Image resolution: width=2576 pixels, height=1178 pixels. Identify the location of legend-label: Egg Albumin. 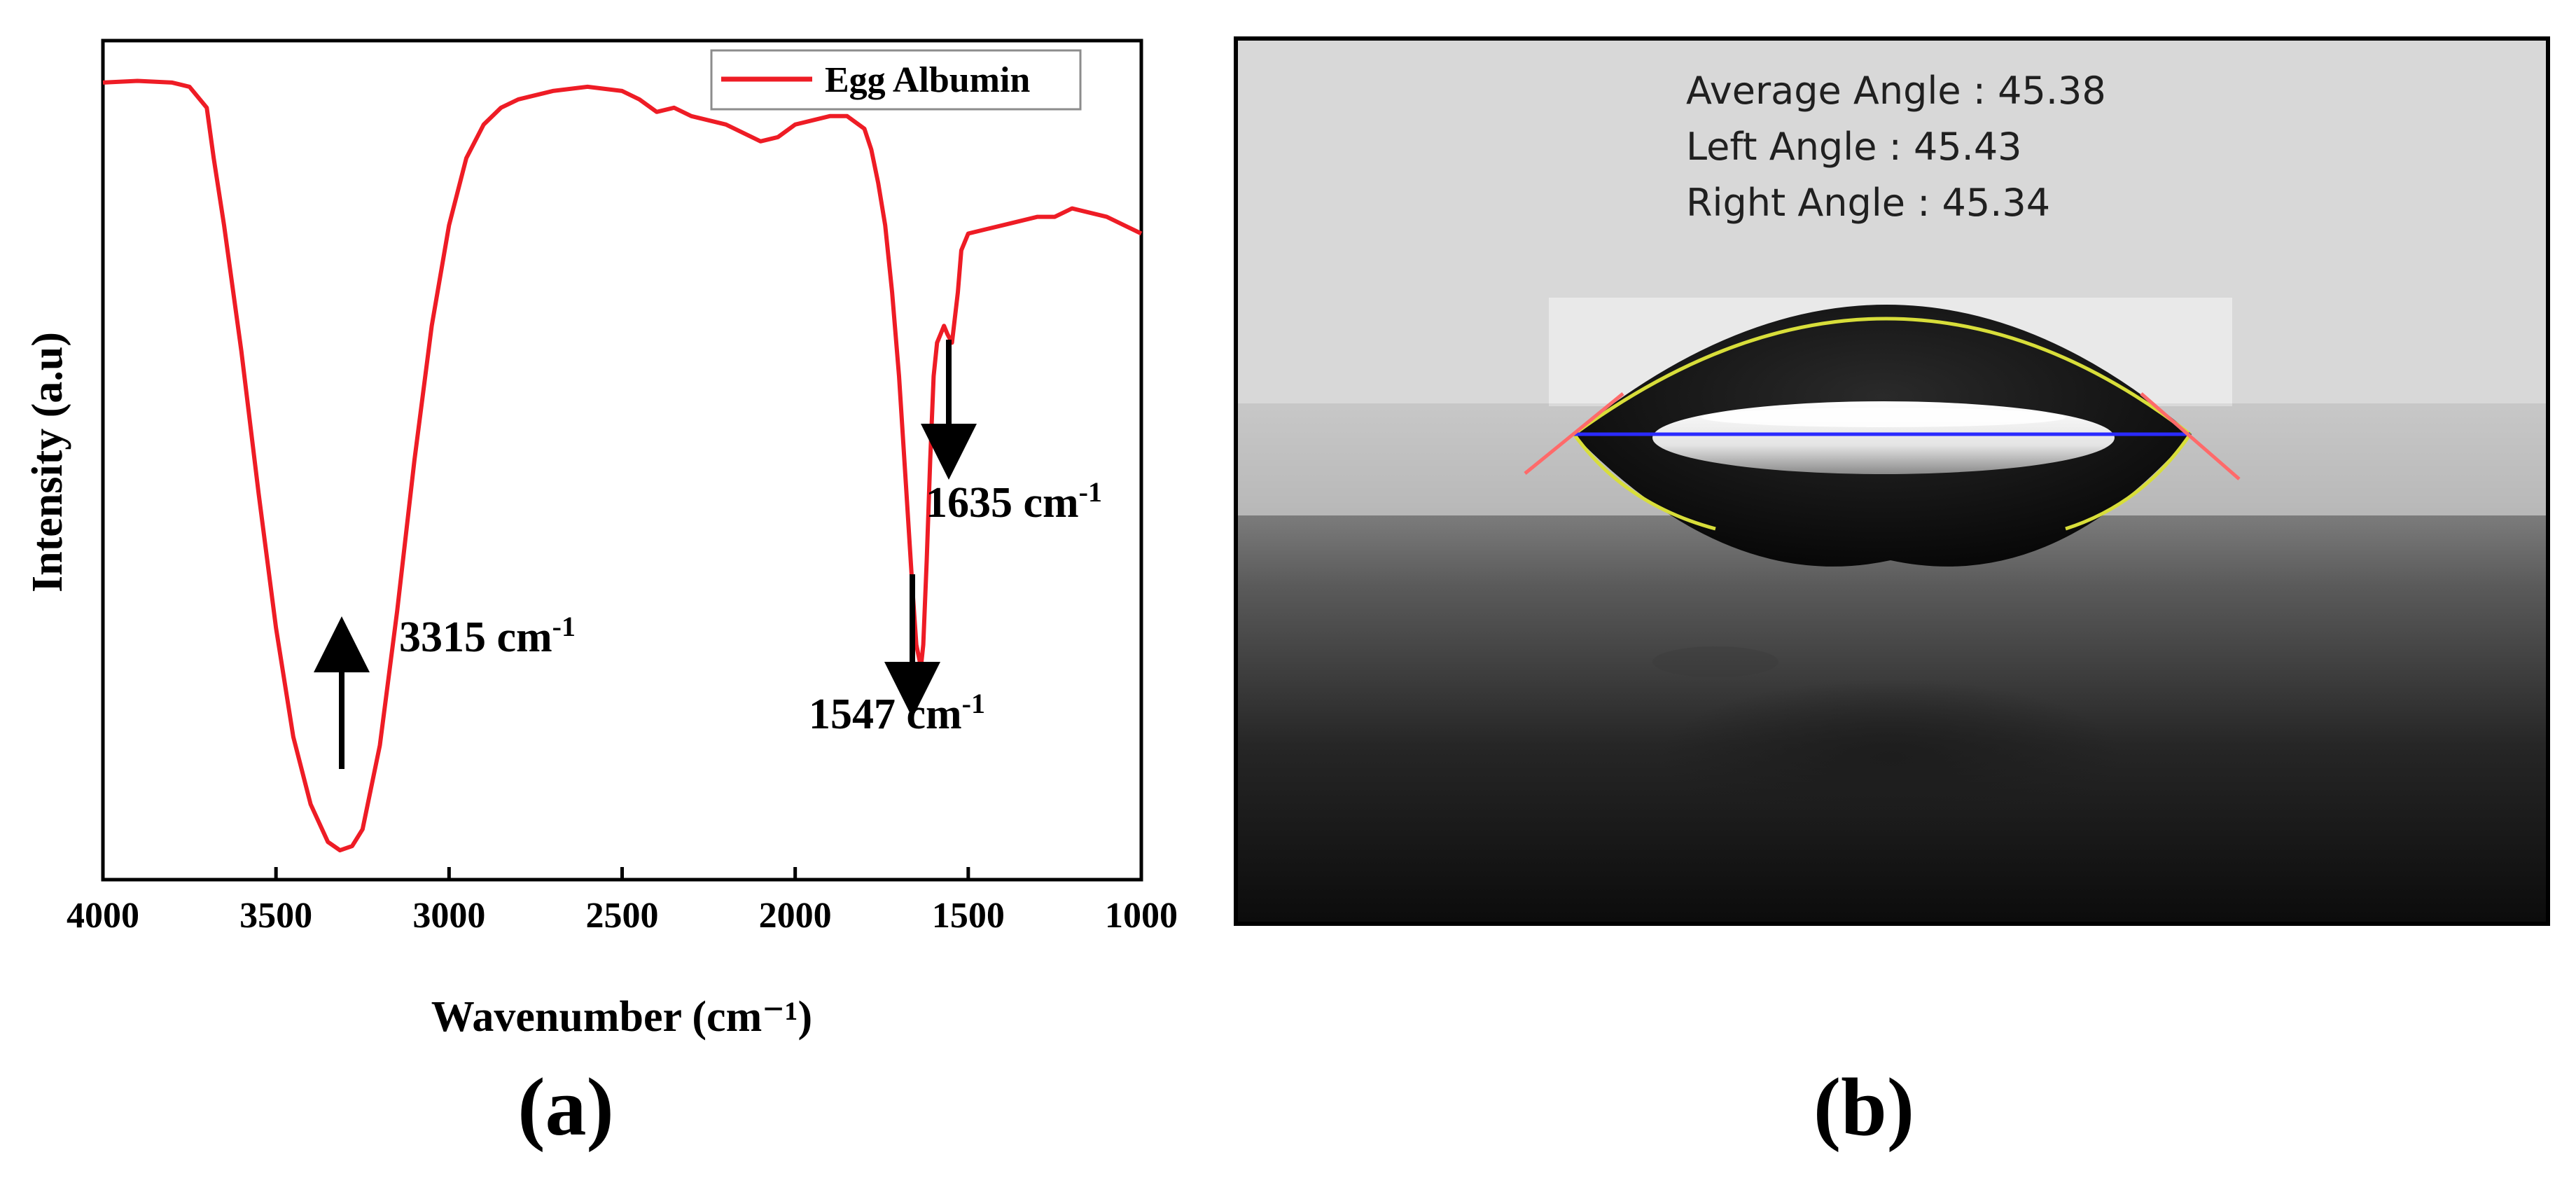
(927, 80).